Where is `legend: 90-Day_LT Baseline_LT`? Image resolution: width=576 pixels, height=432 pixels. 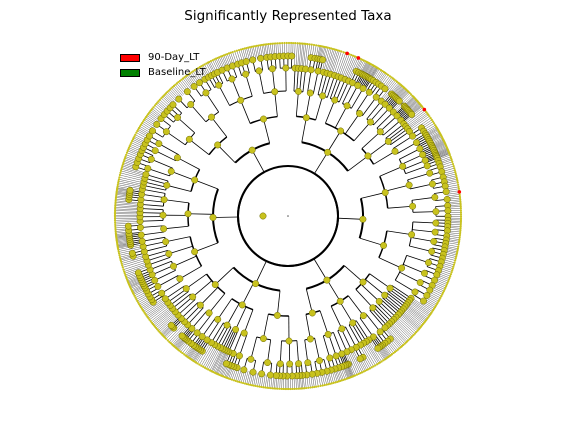
legend: 90-Day_LT Baseline_LT is located at coordinates (163, 65).